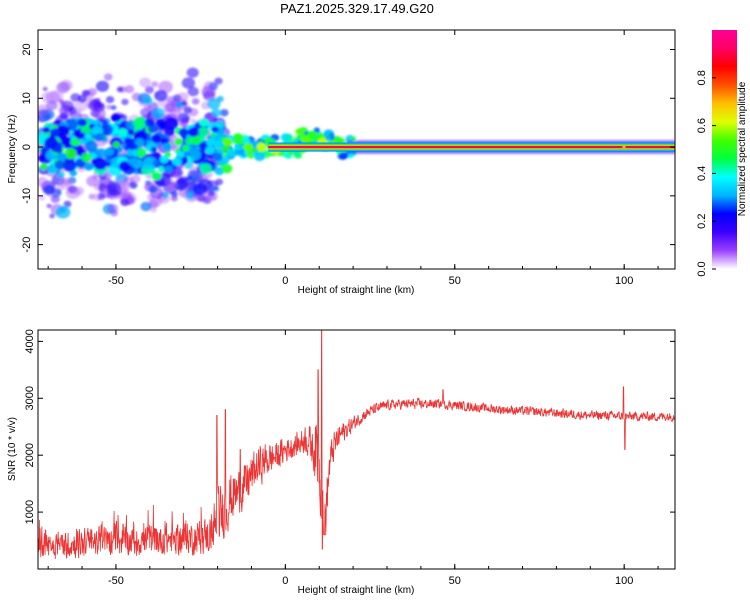 This screenshot has height=600, width=750. I want to click on ridge-band, so click(471, 147).